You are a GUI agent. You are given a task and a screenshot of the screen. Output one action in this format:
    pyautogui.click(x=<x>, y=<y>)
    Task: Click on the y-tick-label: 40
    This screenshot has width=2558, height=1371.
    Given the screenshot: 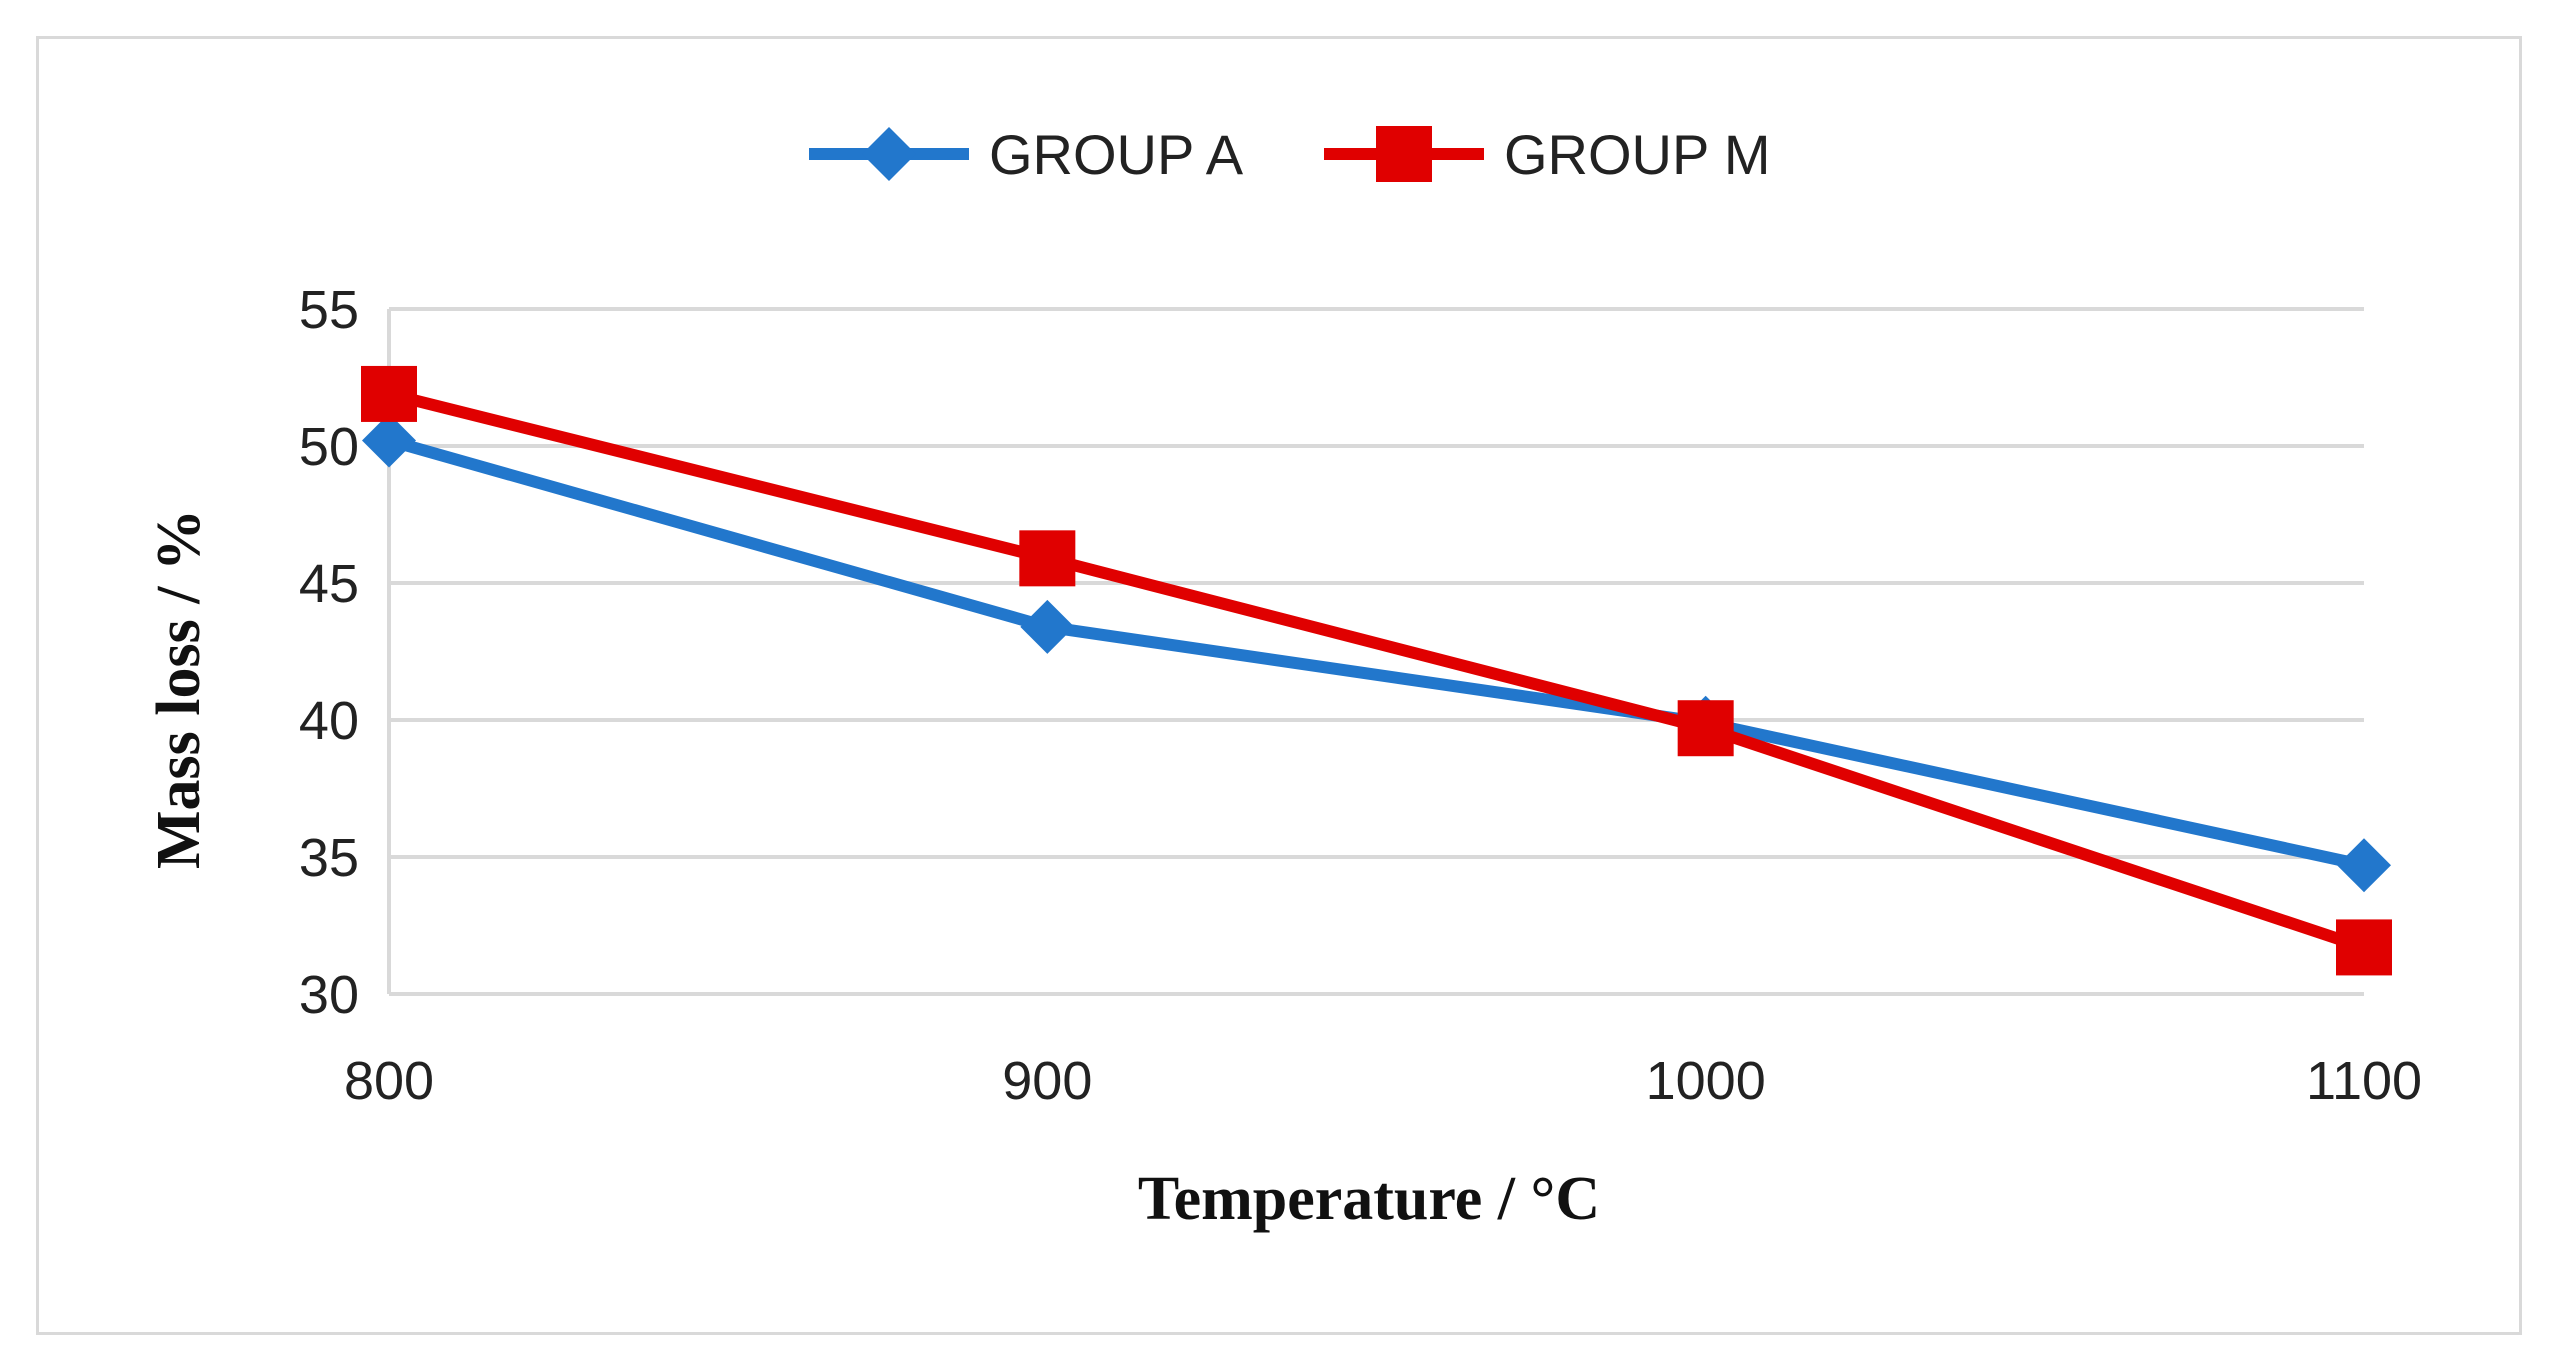 What is the action you would take?
    pyautogui.click(x=329, y=721)
    